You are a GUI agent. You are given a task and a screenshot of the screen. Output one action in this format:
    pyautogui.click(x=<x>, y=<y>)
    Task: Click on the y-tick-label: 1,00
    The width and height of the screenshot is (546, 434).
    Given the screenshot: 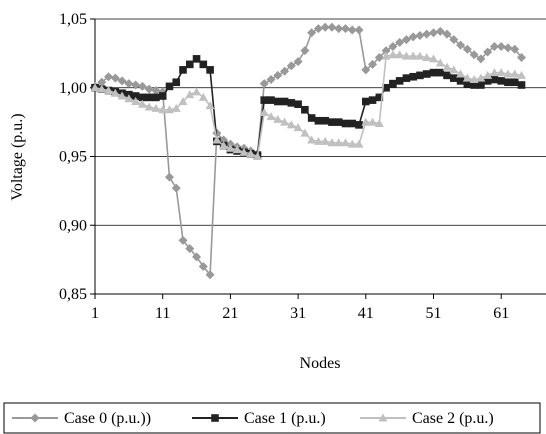 What is the action you would take?
    pyautogui.click(x=73, y=88)
    